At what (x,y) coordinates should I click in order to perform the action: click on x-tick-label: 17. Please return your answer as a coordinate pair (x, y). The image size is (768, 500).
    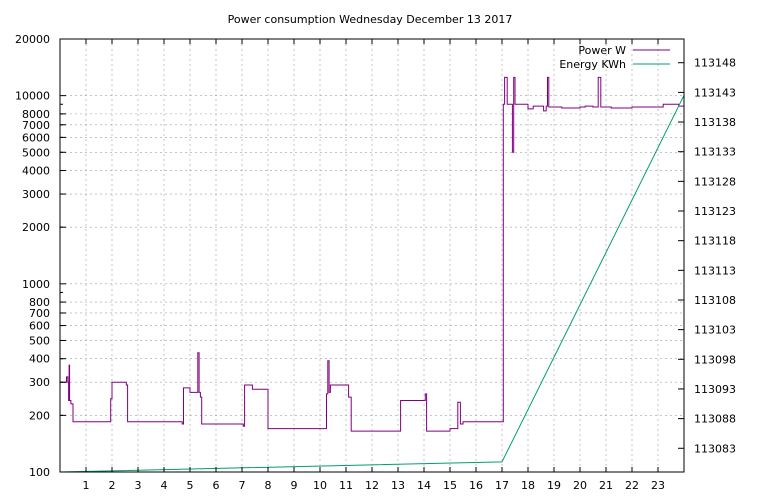
    Looking at the image, I should click on (502, 485).